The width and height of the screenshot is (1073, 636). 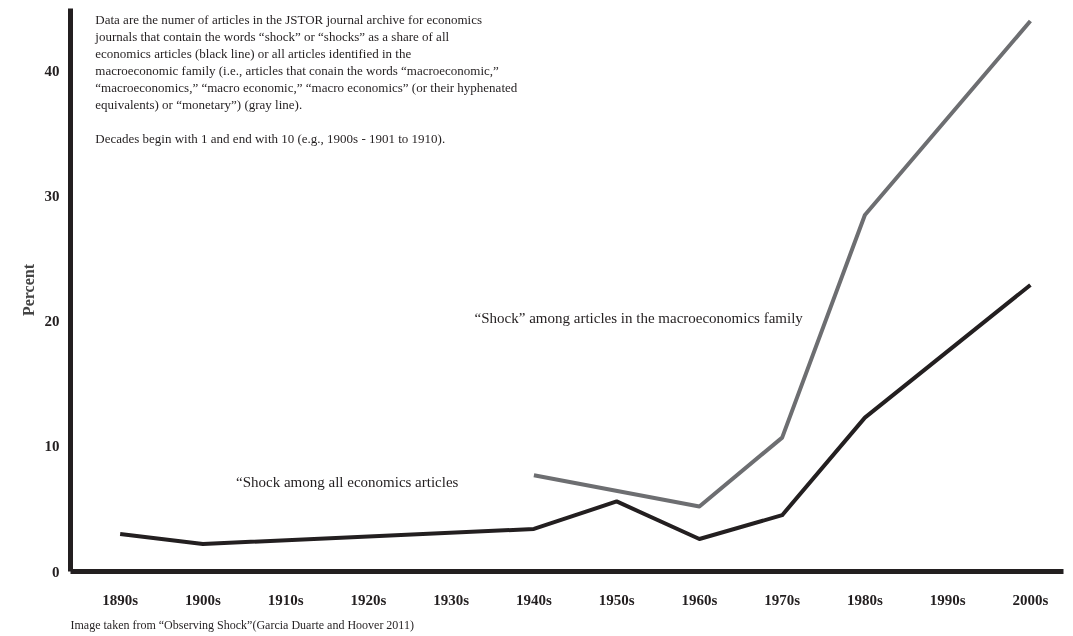 What do you see at coordinates (120, 599) in the screenshot?
I see `x-tick-label: 1890s` at bounding box center [120, 599].